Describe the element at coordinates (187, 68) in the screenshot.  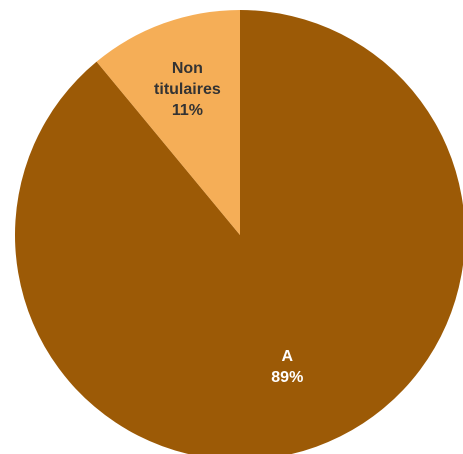
I see `slice-name-label: Non` at that location.